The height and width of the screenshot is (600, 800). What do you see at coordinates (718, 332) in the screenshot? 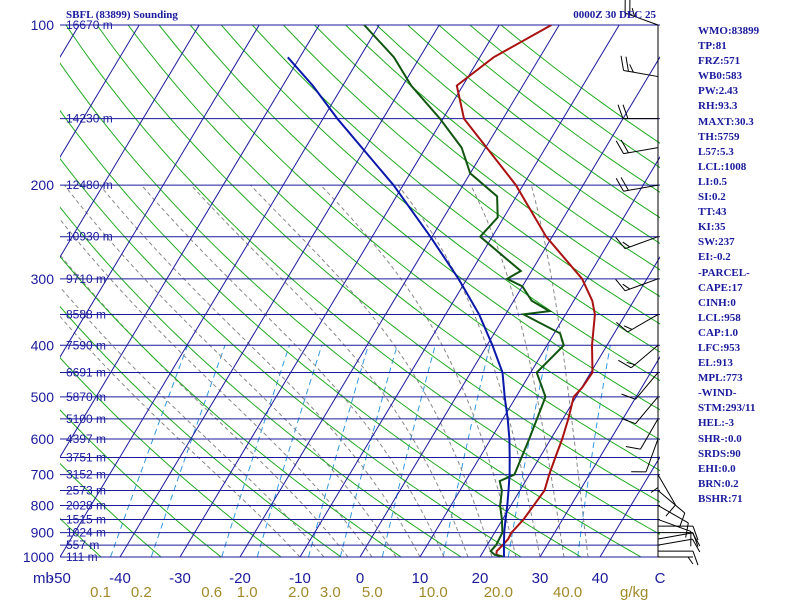
I see `index-item: CAP:1.0` at bounding box center [718, 332].